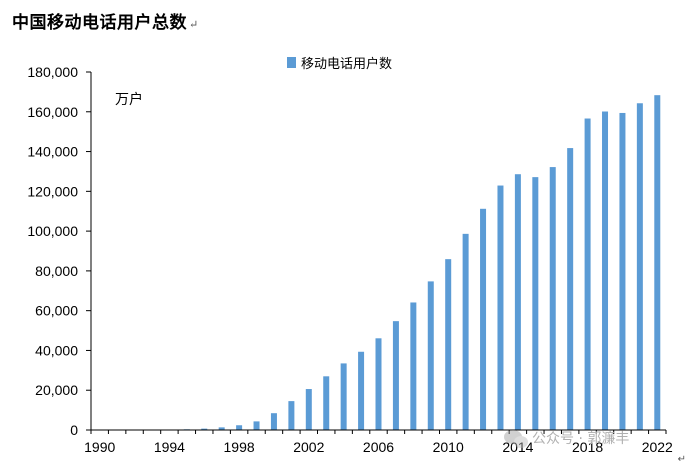 This screenshot has width=690, height=467. I want to click on y-tick-label: 0, so click(74, 430).